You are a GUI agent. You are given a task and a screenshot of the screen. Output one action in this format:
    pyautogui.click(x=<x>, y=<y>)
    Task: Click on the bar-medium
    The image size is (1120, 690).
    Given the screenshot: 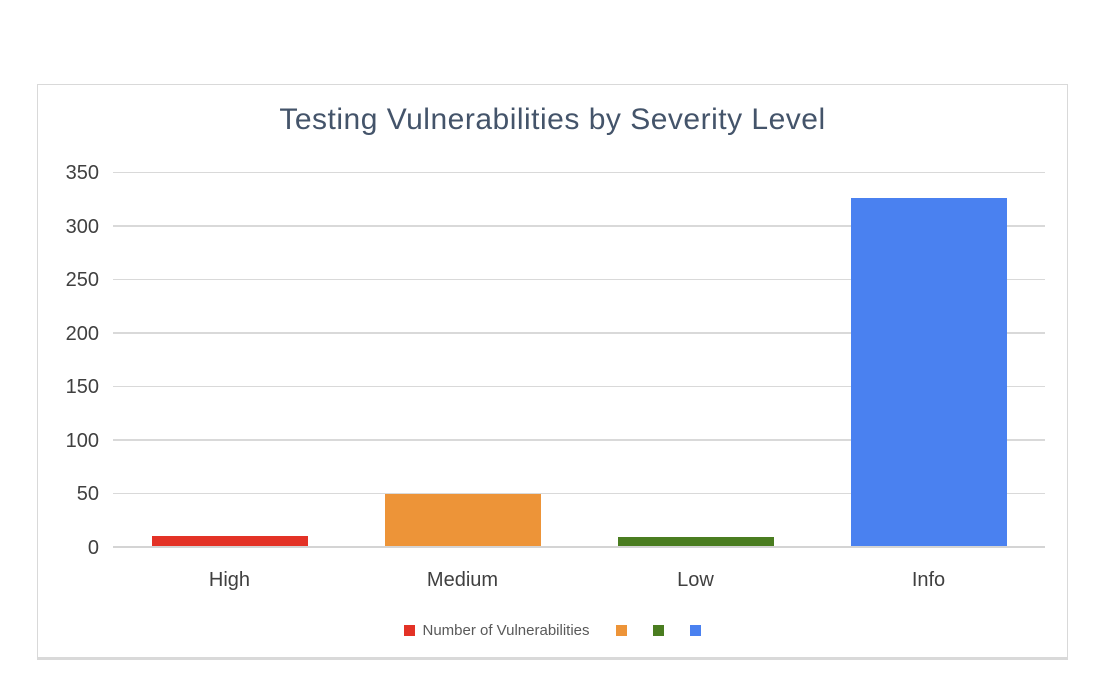 What is the action you would take?
    pyautogui.click(x=462, y=519)
    